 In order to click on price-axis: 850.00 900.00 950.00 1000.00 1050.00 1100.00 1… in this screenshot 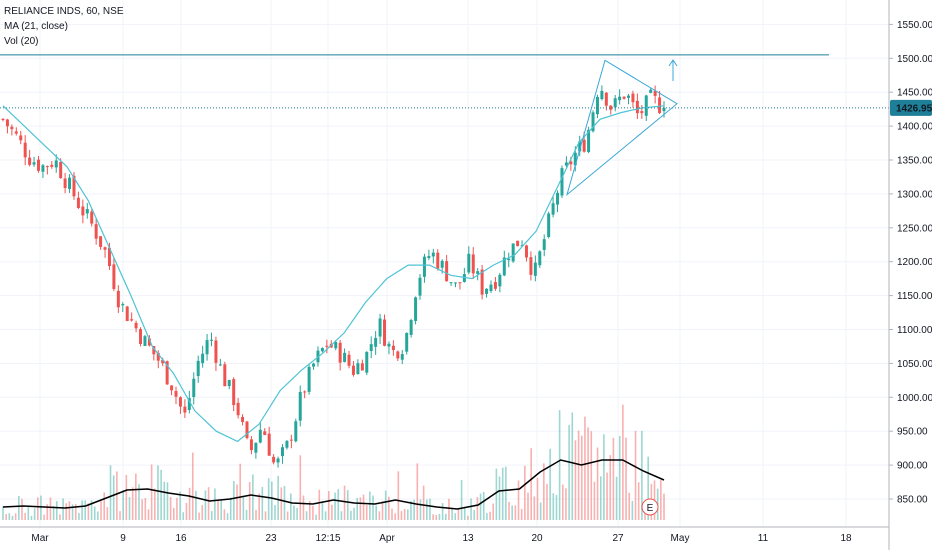, I will do `click(910, 275)`.